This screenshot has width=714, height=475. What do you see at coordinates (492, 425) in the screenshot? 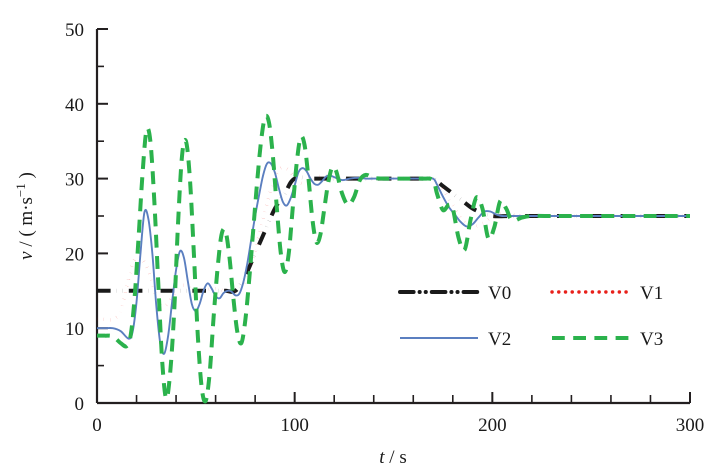
I see `x-tick-label: 200` at bounding box center [492, 425].